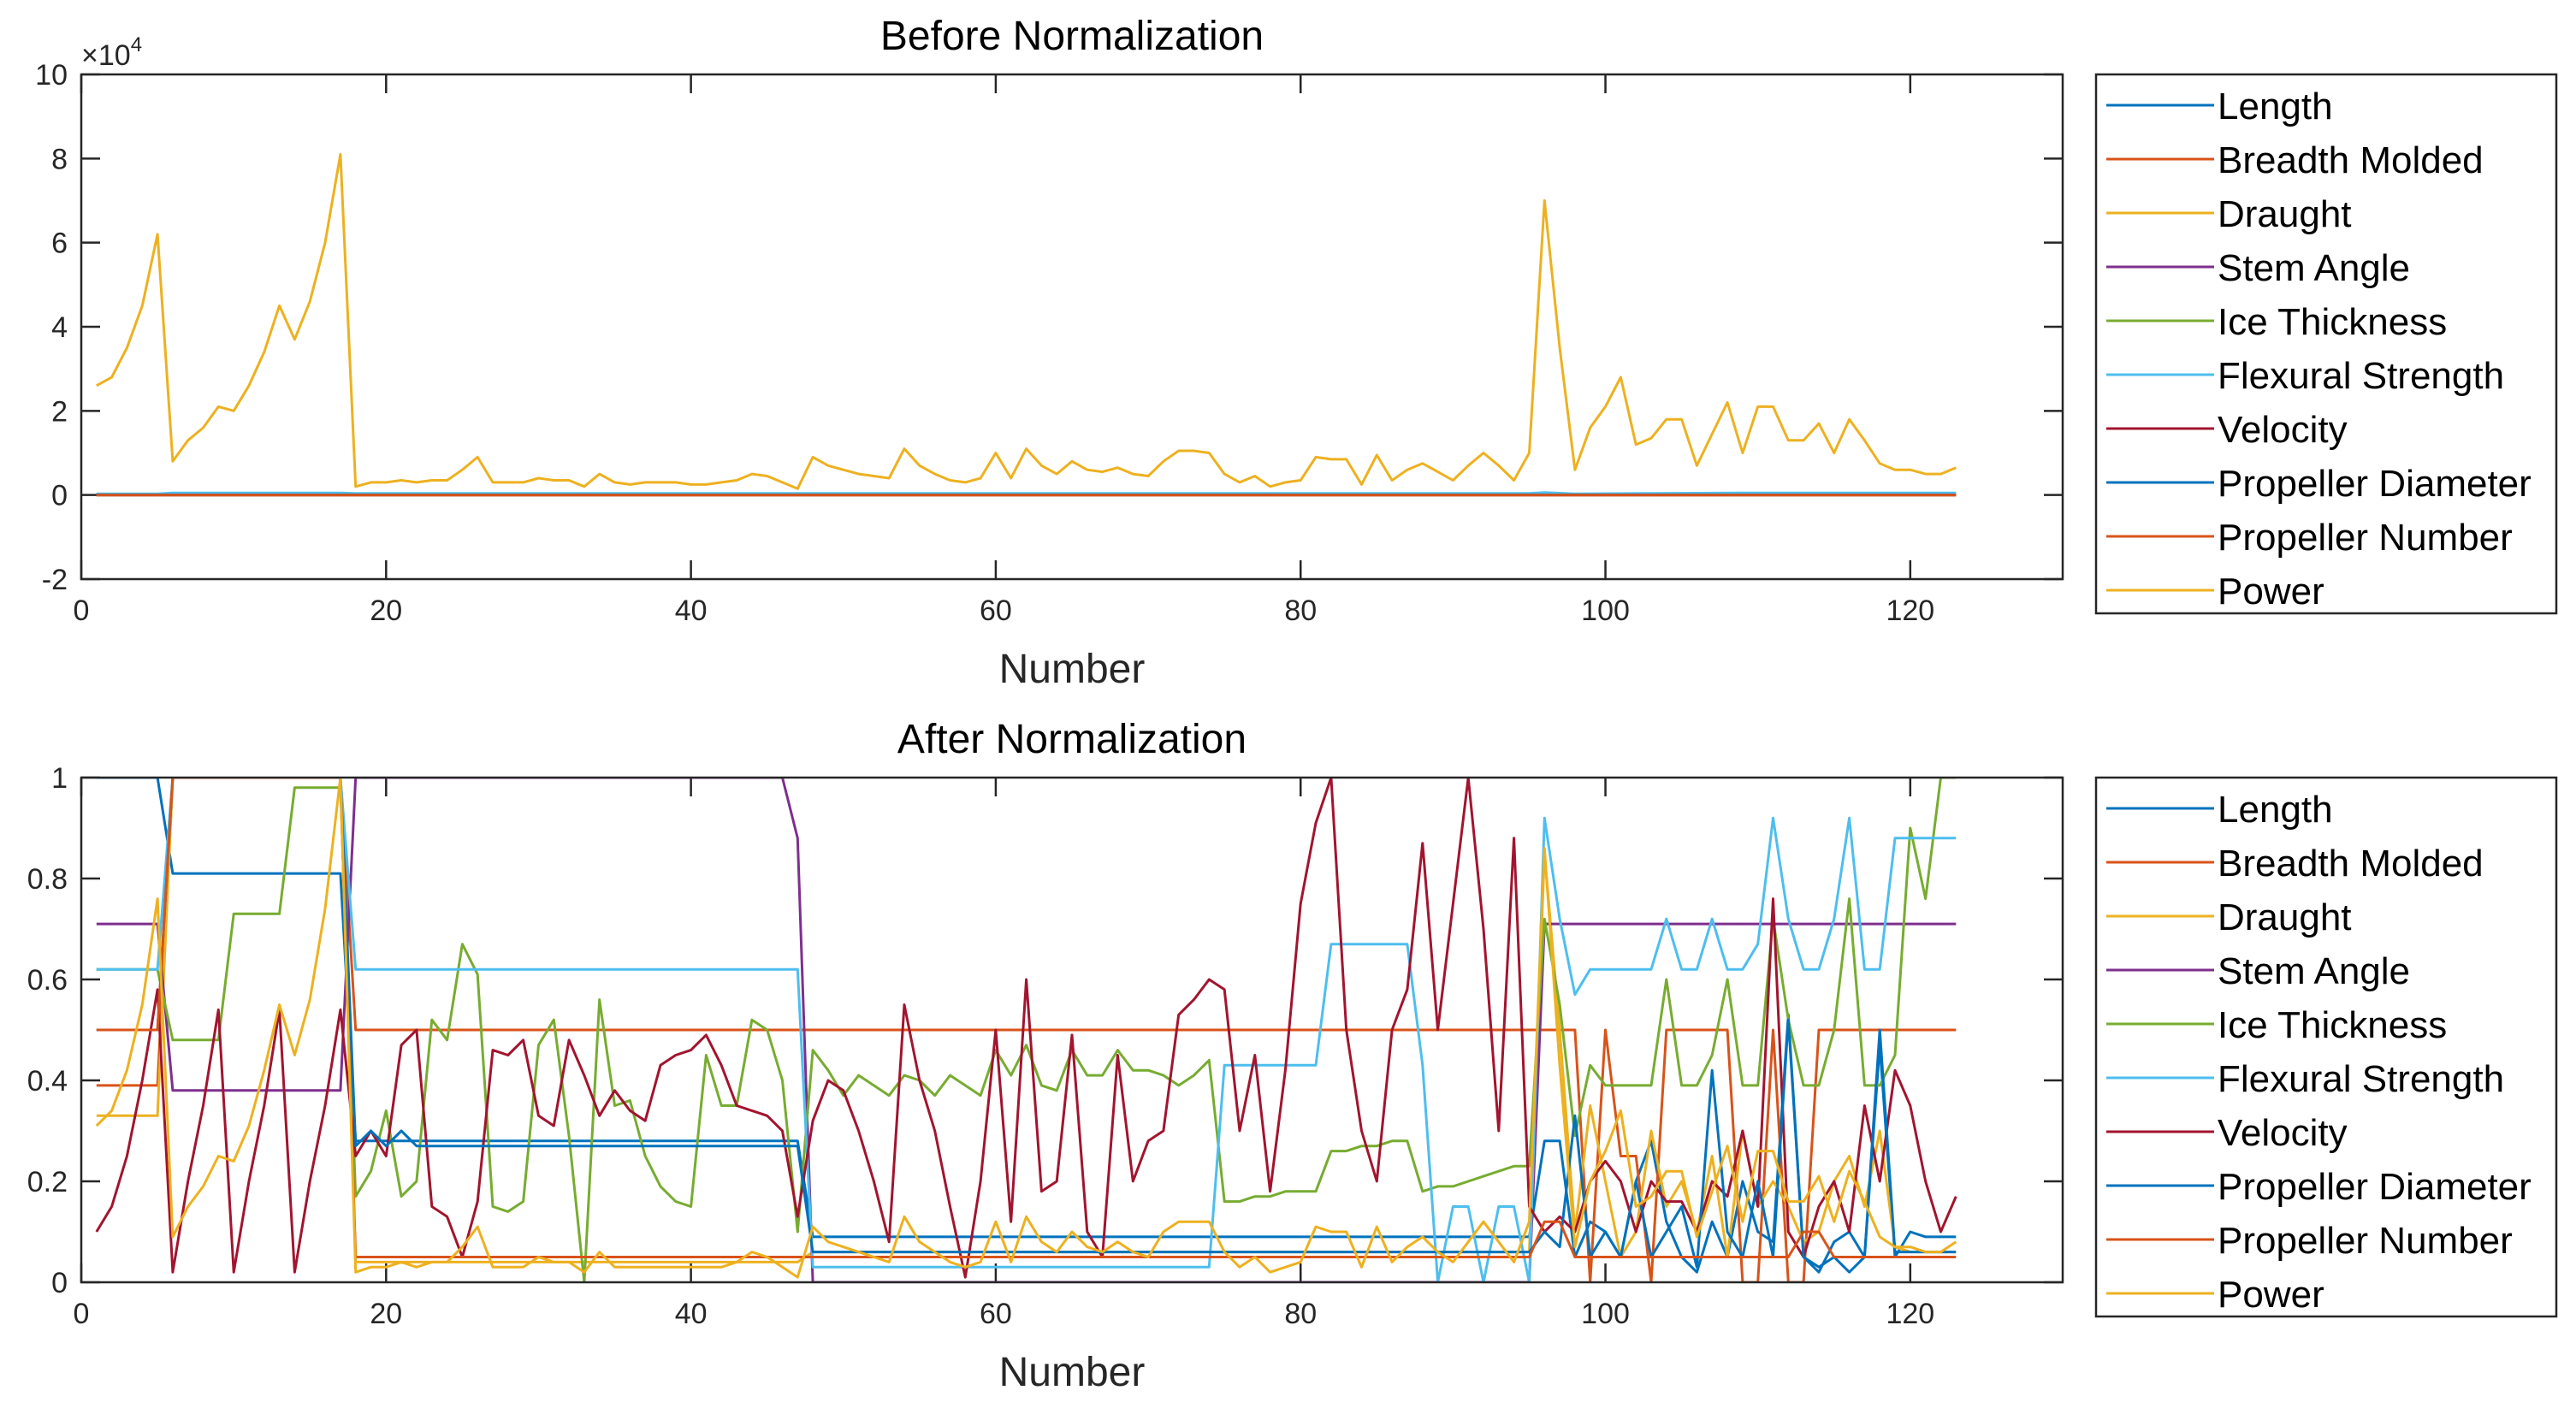  What do you see at coordinates (59, 327) in the screenshot?
I see `y-tick-label: 4` at bounding box center [59, 327].